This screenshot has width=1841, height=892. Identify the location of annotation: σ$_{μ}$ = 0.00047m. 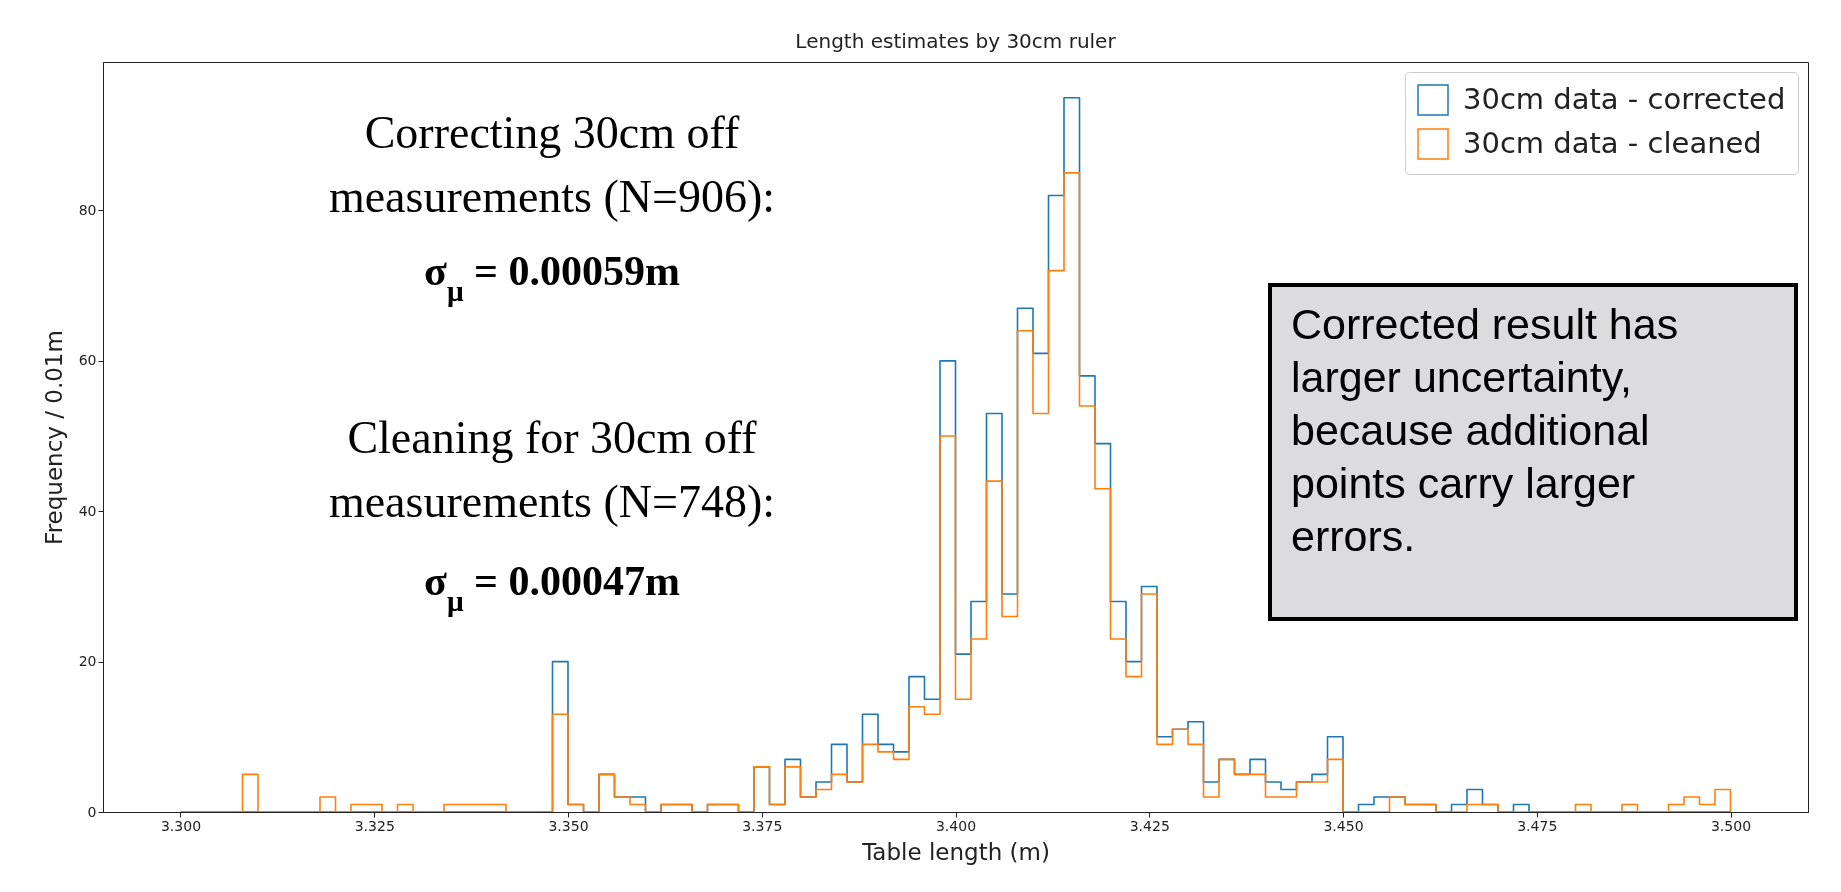
(552, 587).